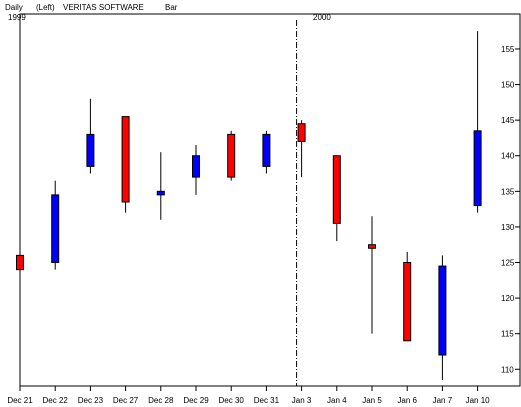 The image size is (521, 407). Describe the element at coordinates (196, 400) in the screenshot. I see `x-tick-label: Dec 29` at that location.